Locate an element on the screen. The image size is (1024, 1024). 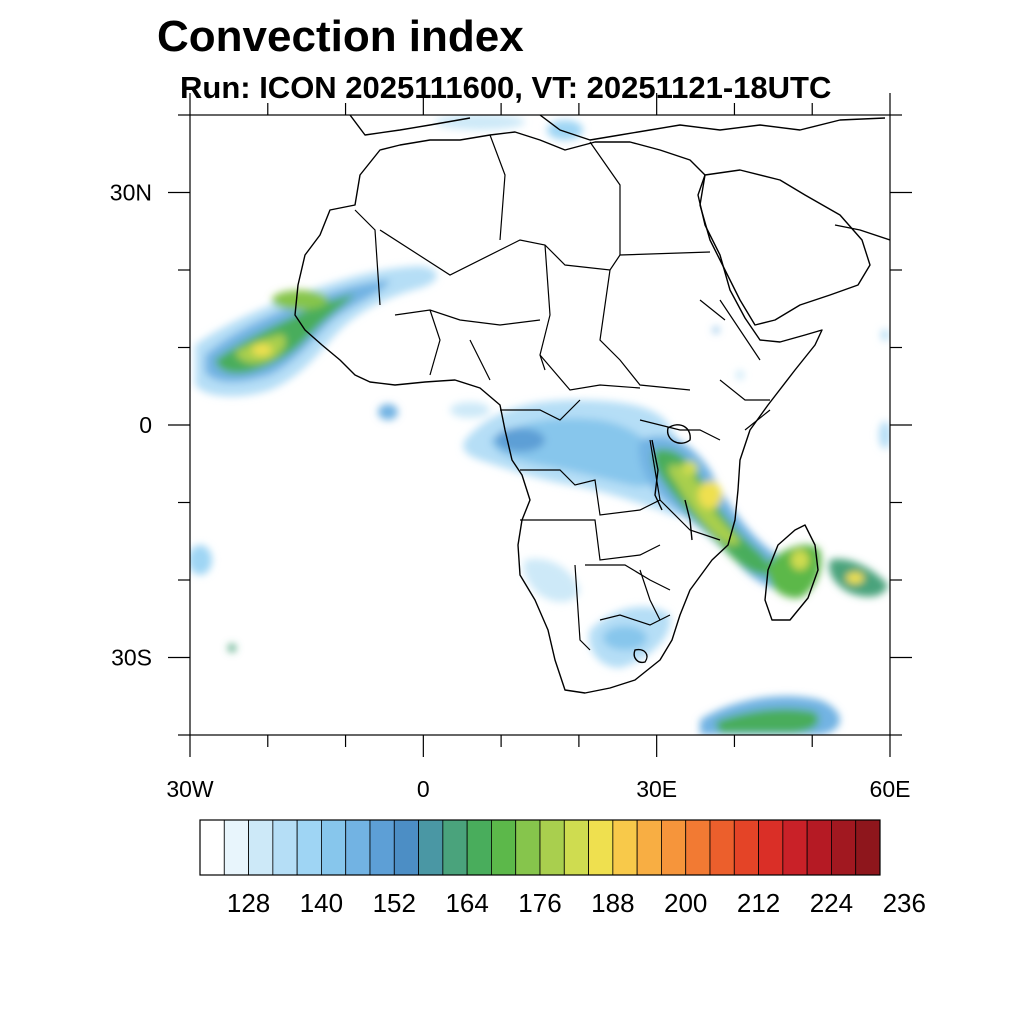
colorbar-label: 128 is located at coordinates (248, 903).